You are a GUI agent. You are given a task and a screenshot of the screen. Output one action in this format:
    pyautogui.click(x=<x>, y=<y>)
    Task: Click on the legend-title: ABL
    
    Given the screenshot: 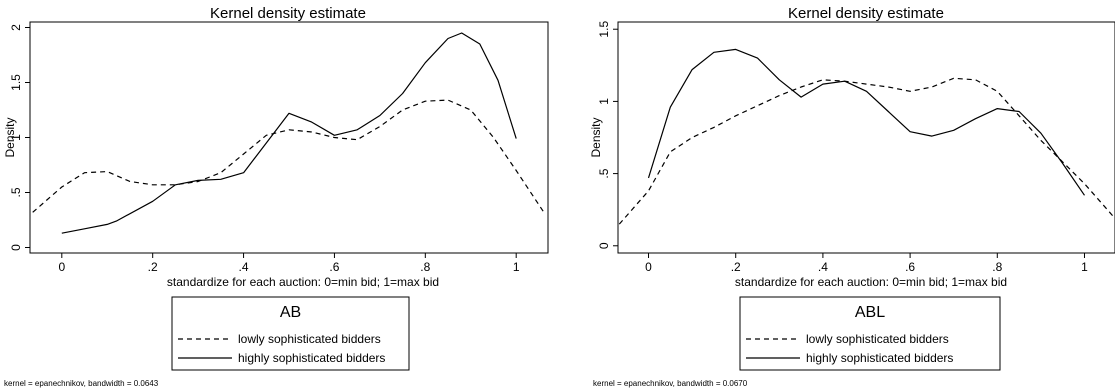 What is the action you would take?
    pyautogui.click(x=870, y=312)
    